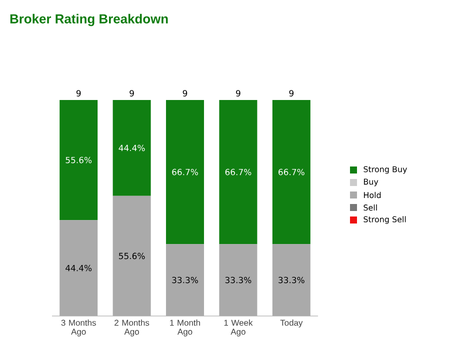  What do you see at coordinates (238, 328) in the screenshot?
I see `x-tick-label: 1 Week Ago` at bounding box center [238, 328].